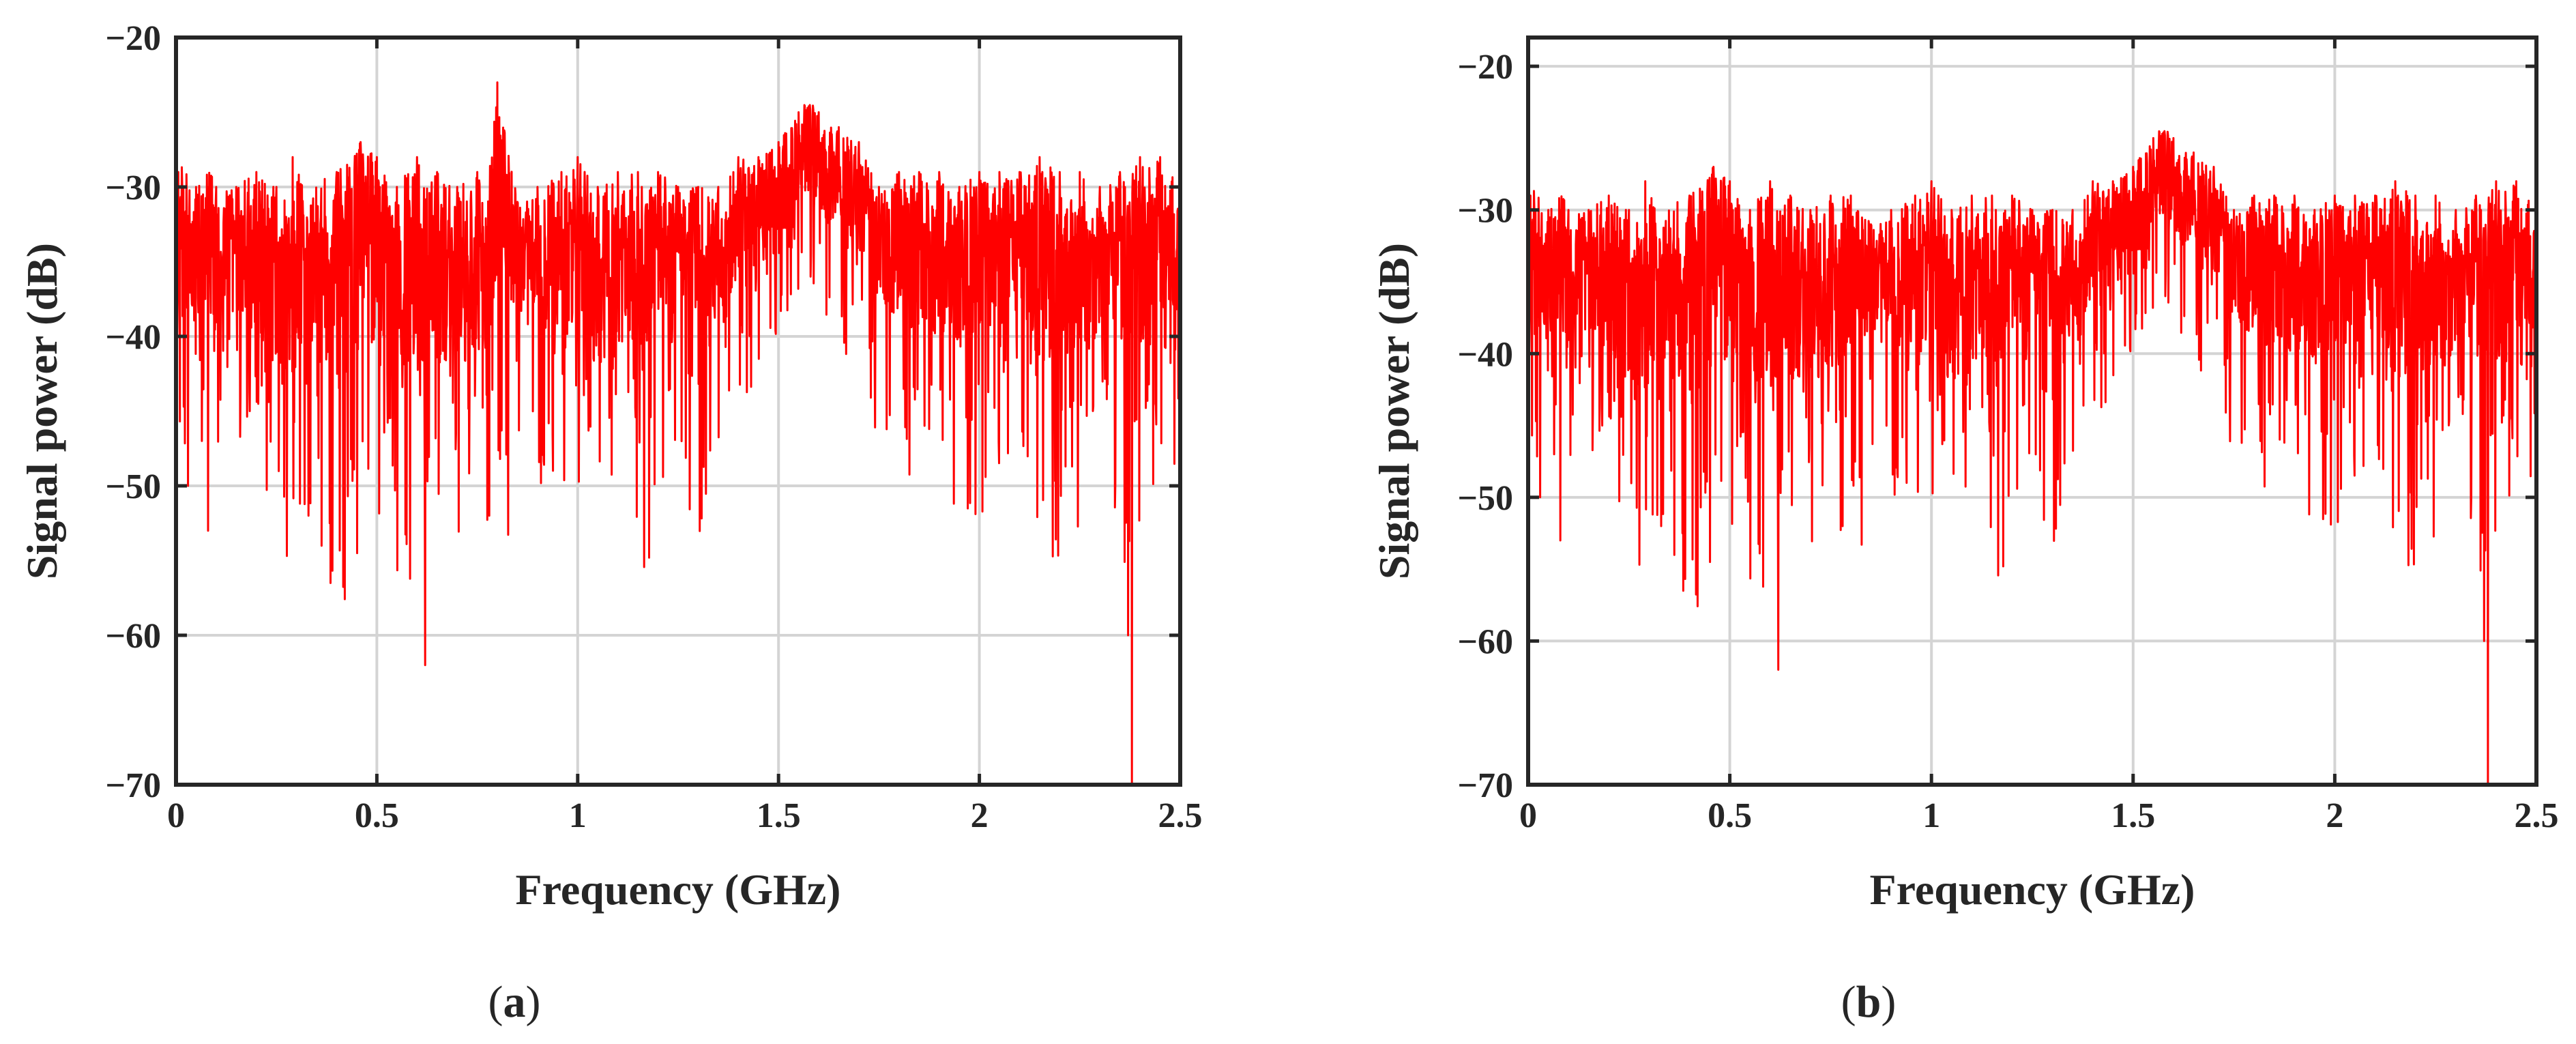 This screenshot has width=2576, height=1044. I want to click on panel-label-letter: b, so click(1869, 1002).